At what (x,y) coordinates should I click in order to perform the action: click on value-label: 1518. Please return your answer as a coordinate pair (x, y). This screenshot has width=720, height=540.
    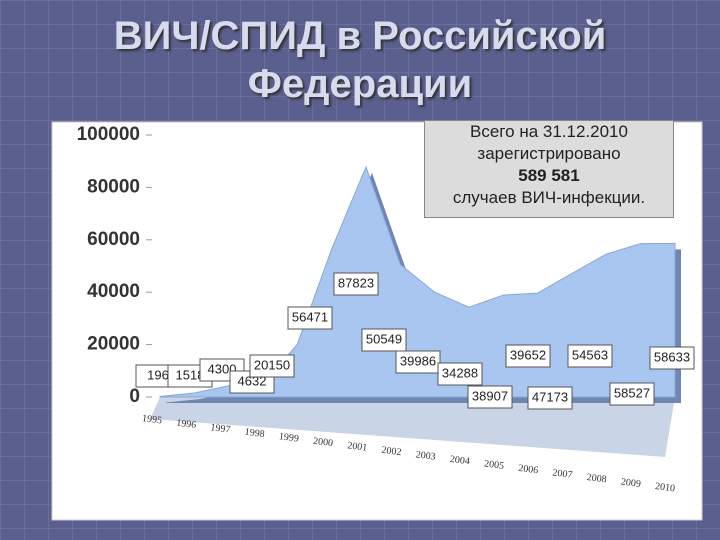
    Looking at the image, I should click on (190, 374).